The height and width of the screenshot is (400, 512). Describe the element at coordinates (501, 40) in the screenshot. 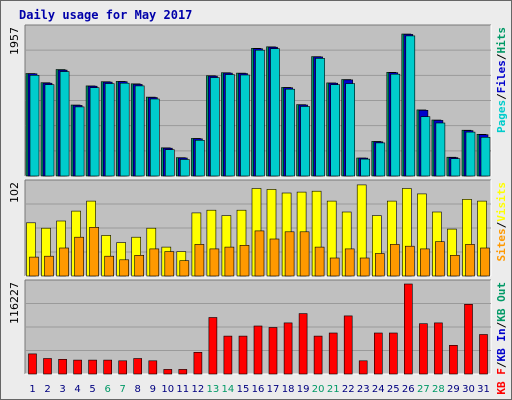

I see `legend-item-hits: Hits` at that location.